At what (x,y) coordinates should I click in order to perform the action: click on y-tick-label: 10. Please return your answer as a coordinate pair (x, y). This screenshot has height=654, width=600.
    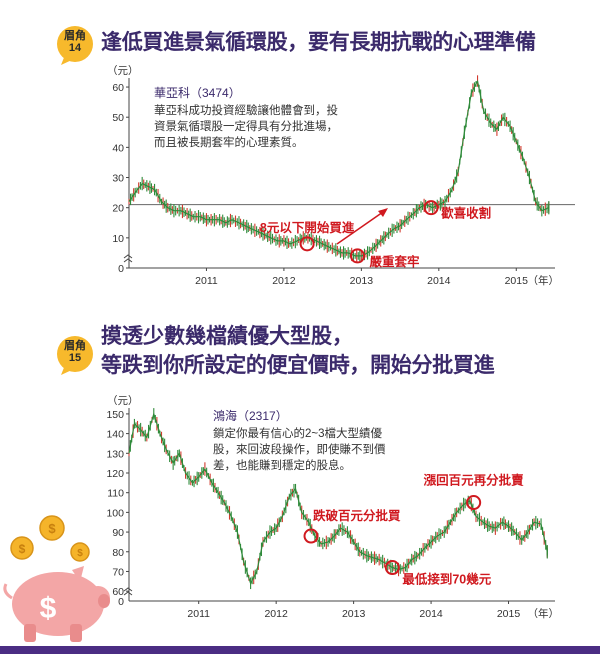
    Looking at the image, I should click on (118, 239).